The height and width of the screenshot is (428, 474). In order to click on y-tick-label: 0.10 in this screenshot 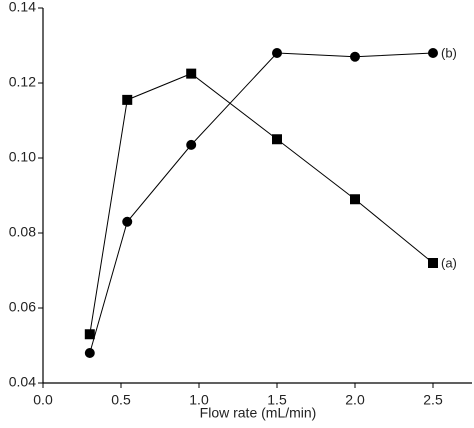, I will do `click(22, 157)`.